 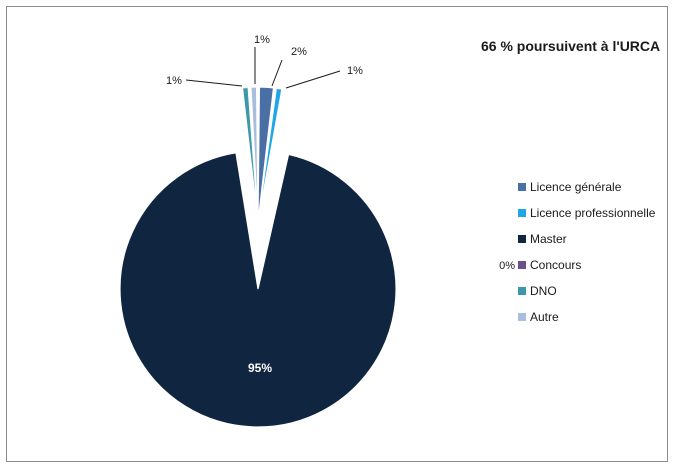 I want to click on chart-title: 66 % poursuivent à l'URCA, so click(x=570, y=46).